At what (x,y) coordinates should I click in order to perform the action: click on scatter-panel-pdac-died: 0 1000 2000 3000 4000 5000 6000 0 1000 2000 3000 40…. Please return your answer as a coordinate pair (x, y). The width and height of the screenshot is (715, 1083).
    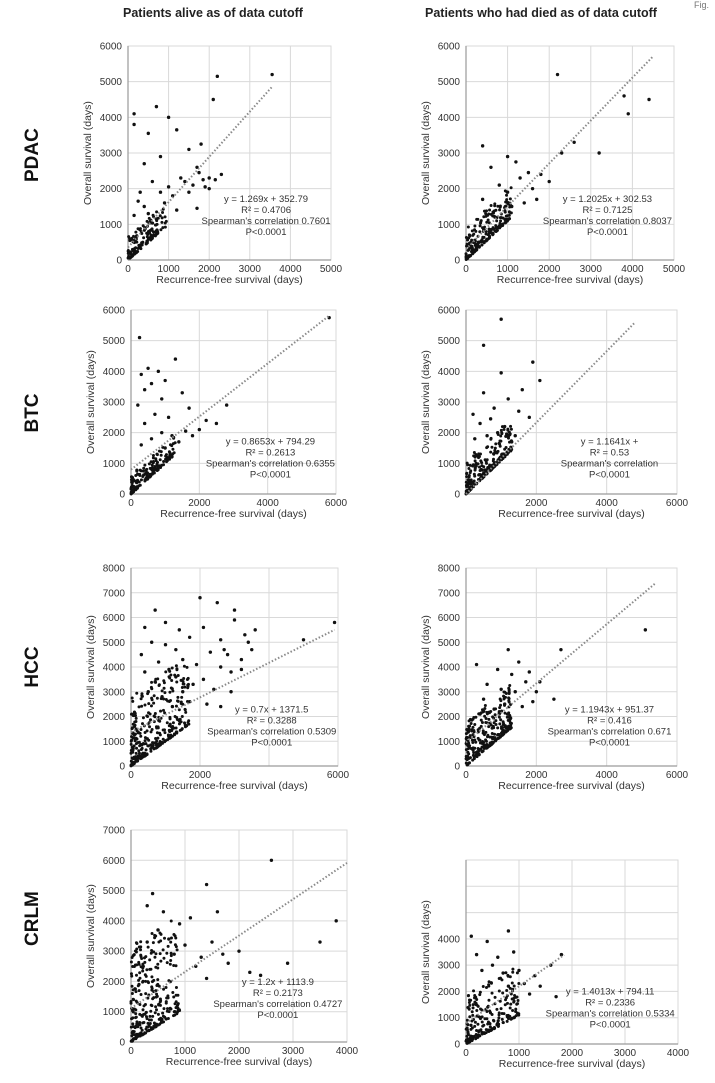
    Looking at the image, I should click on (553, 164).